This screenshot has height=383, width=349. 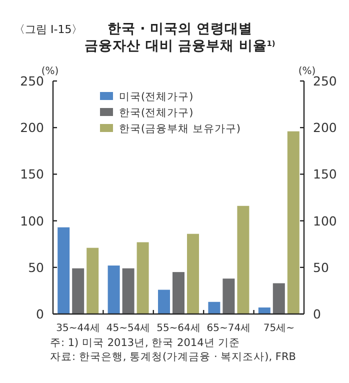 I want to click on legend-label: 미국(전체가구), so click(x=156, y=97).